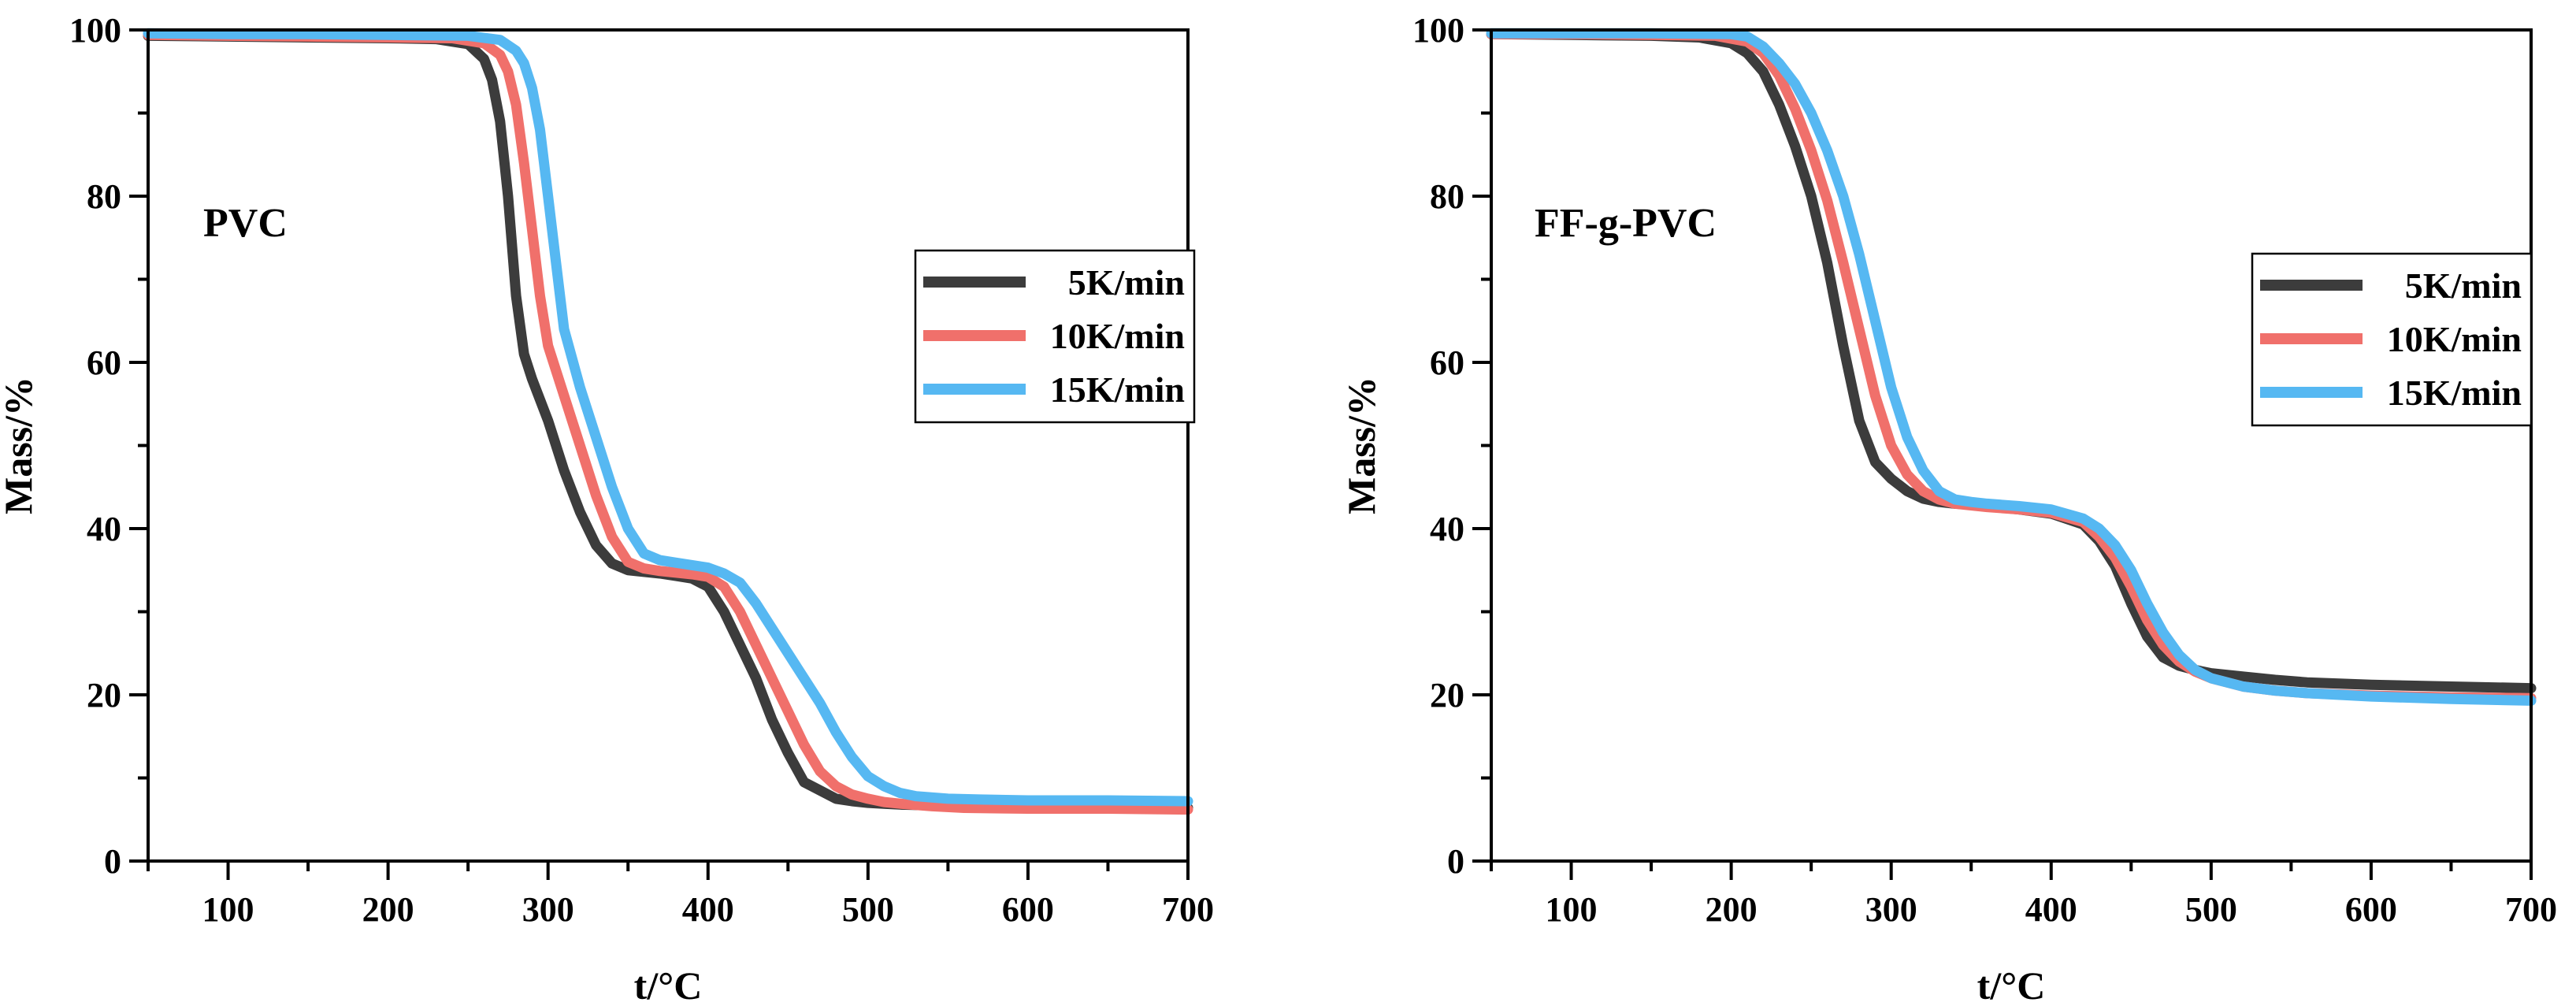 This screenshot has width=2576, height=1006. Describe the element at coordinates (1626, 223) in the screenshot. I see `panel-label: FF-g-PVC` at that location.